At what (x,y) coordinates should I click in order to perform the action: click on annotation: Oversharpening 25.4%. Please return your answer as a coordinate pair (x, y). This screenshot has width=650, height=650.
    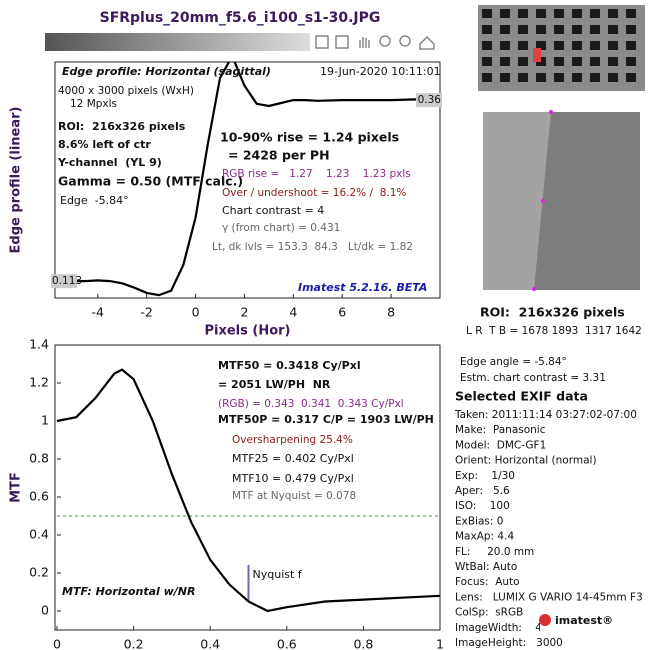
    Looking at the image, I should click on (292, 440).